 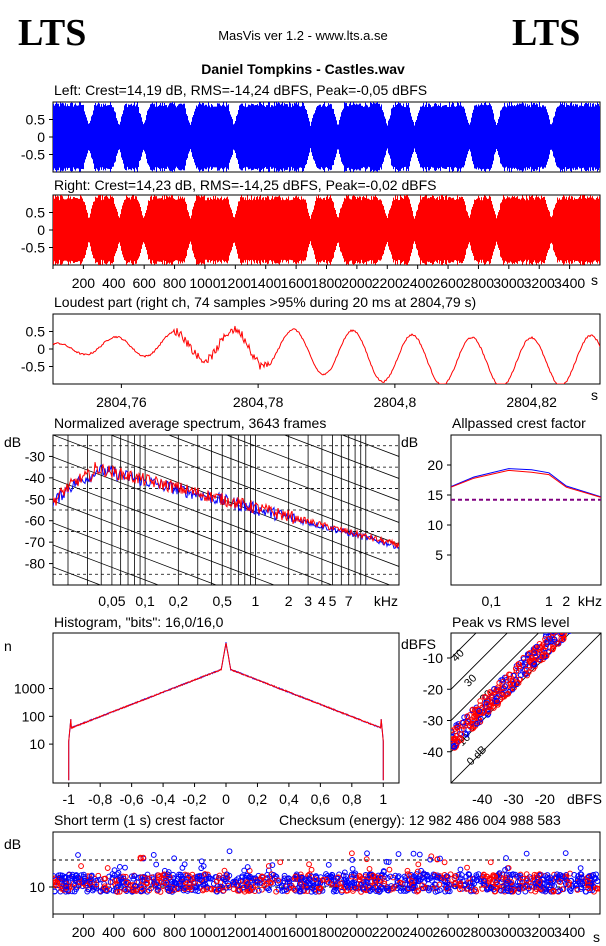 I want to click on waveform-right-xtick-label: 800, so click(x=175, y=283).